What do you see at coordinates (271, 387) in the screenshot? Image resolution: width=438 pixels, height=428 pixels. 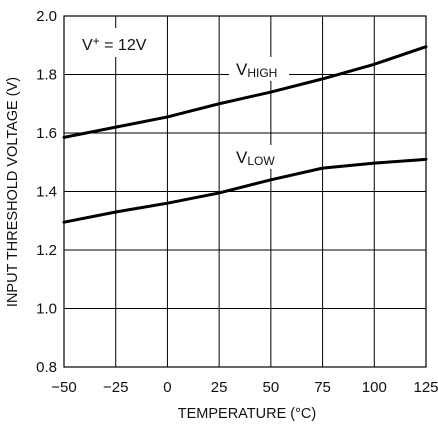 I see `x-tick-label: 50` at bounding box center [271, 387].